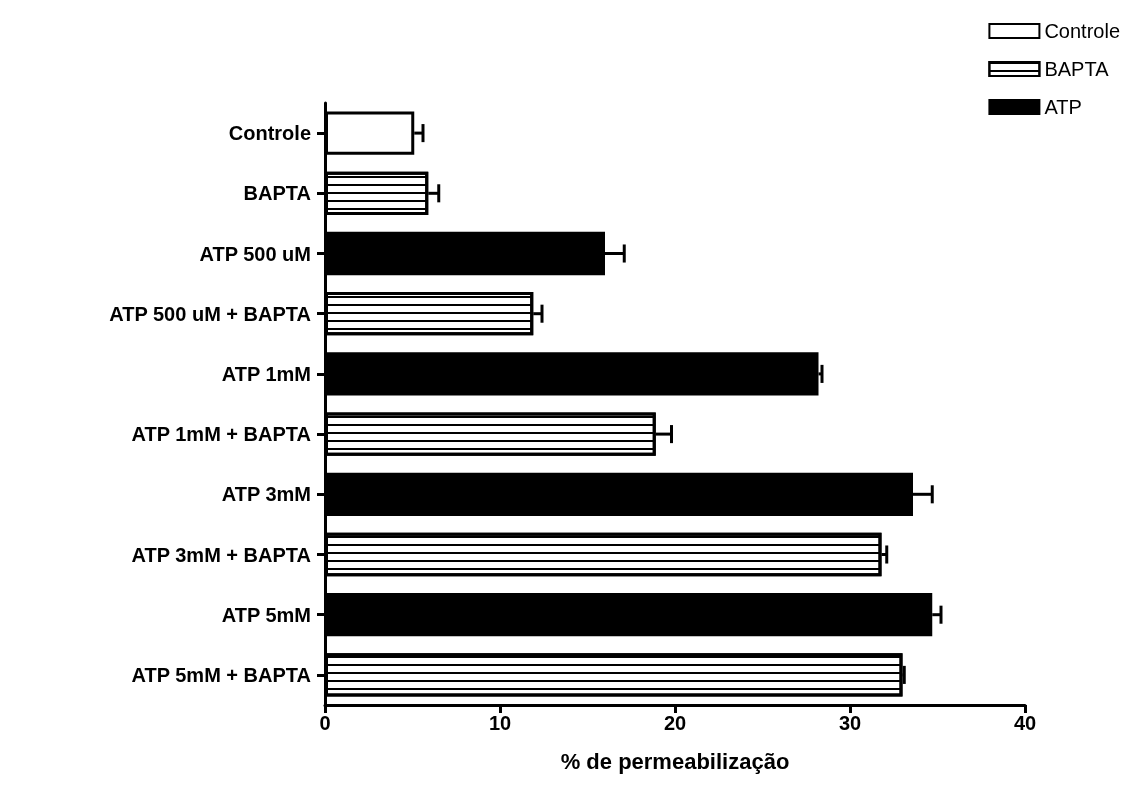  What do you see at coordinates (1063, 107) in the screenshot?
I see `legend-label: ATP` at bounding box center [1063, 107].